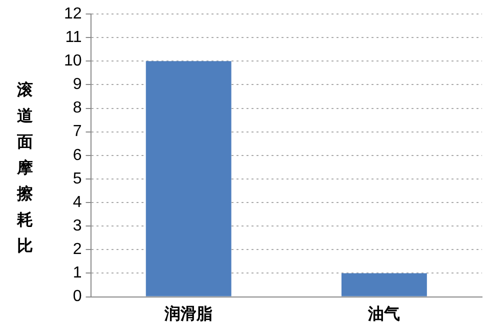  What do you see at coordinates (77, 179) in the screenshot?
I see `y-tick-label: 5` at bounding box center [77, 179].